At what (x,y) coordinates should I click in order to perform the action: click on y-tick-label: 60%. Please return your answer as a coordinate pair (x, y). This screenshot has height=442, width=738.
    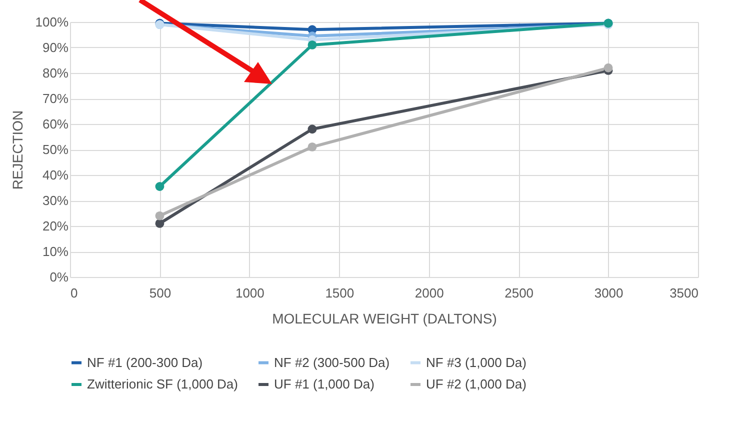
    Looking at the image, I should click on (55, 124).